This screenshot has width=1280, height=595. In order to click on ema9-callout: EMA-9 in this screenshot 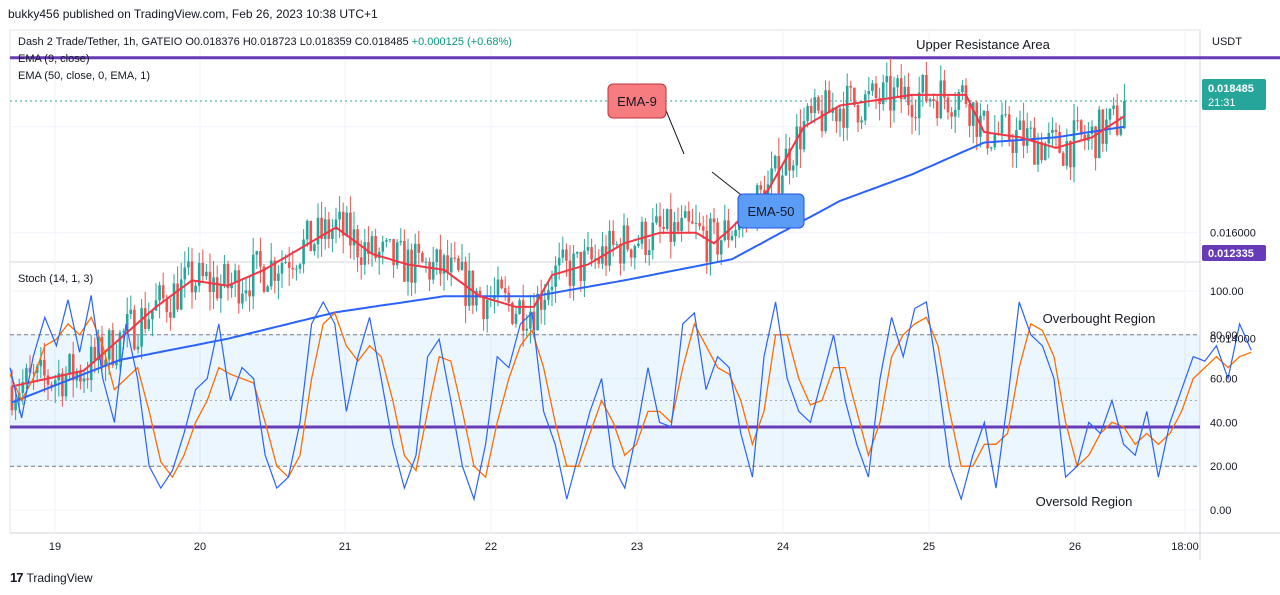, I will do `click(646, 119)`.